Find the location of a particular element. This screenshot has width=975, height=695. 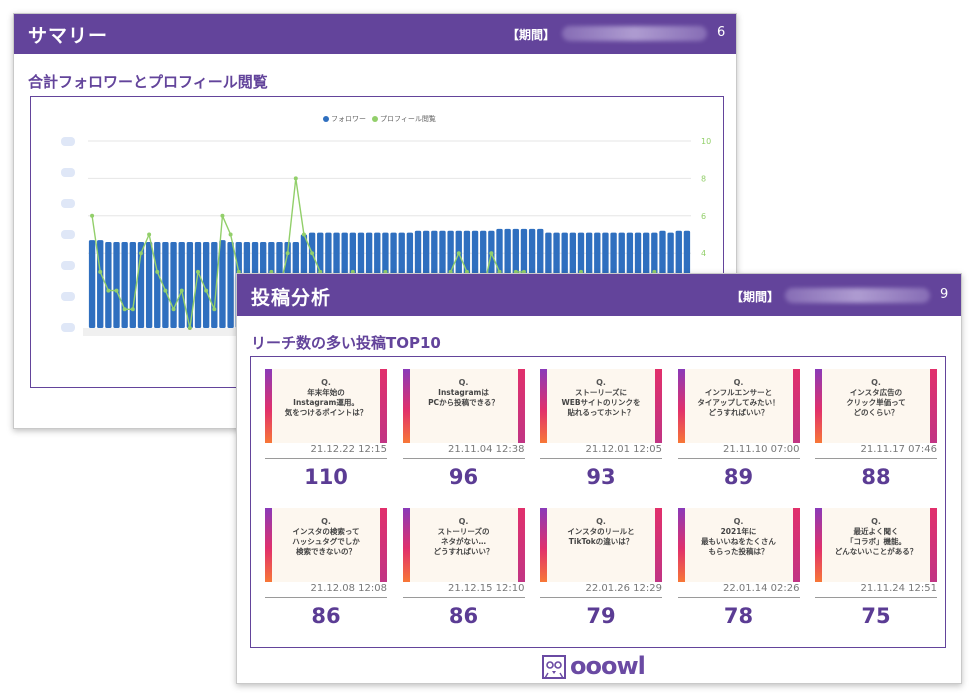

post-thumbnail: Q. ストーリーズの ネタがない… どうすればいい？ is located at coordinates (463, 545).